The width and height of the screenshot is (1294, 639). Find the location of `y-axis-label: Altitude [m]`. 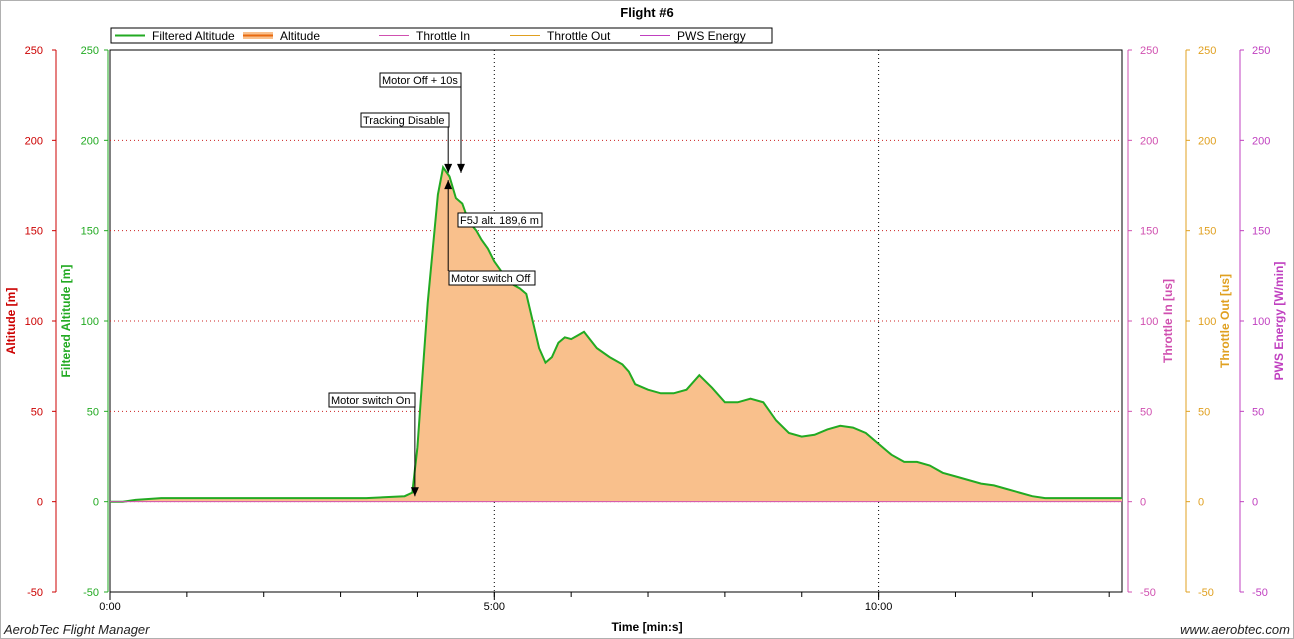

y-axis-label: Altitude [m] is located at coordinates (11, 321).